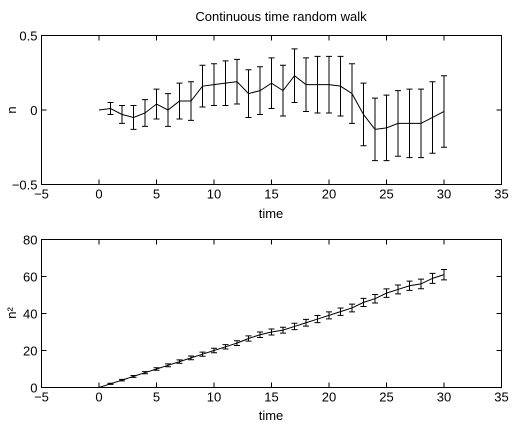  What do you see at coordinates (501, 194) in the screenshot?
I see `top-x-tick-label: 35` at bounding box center [501, 194].